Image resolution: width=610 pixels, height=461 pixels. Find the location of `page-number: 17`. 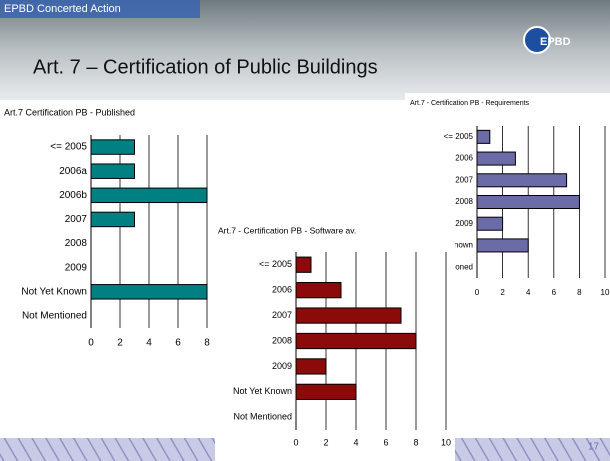

page-number: 17 is located at coordinates (594, 447).